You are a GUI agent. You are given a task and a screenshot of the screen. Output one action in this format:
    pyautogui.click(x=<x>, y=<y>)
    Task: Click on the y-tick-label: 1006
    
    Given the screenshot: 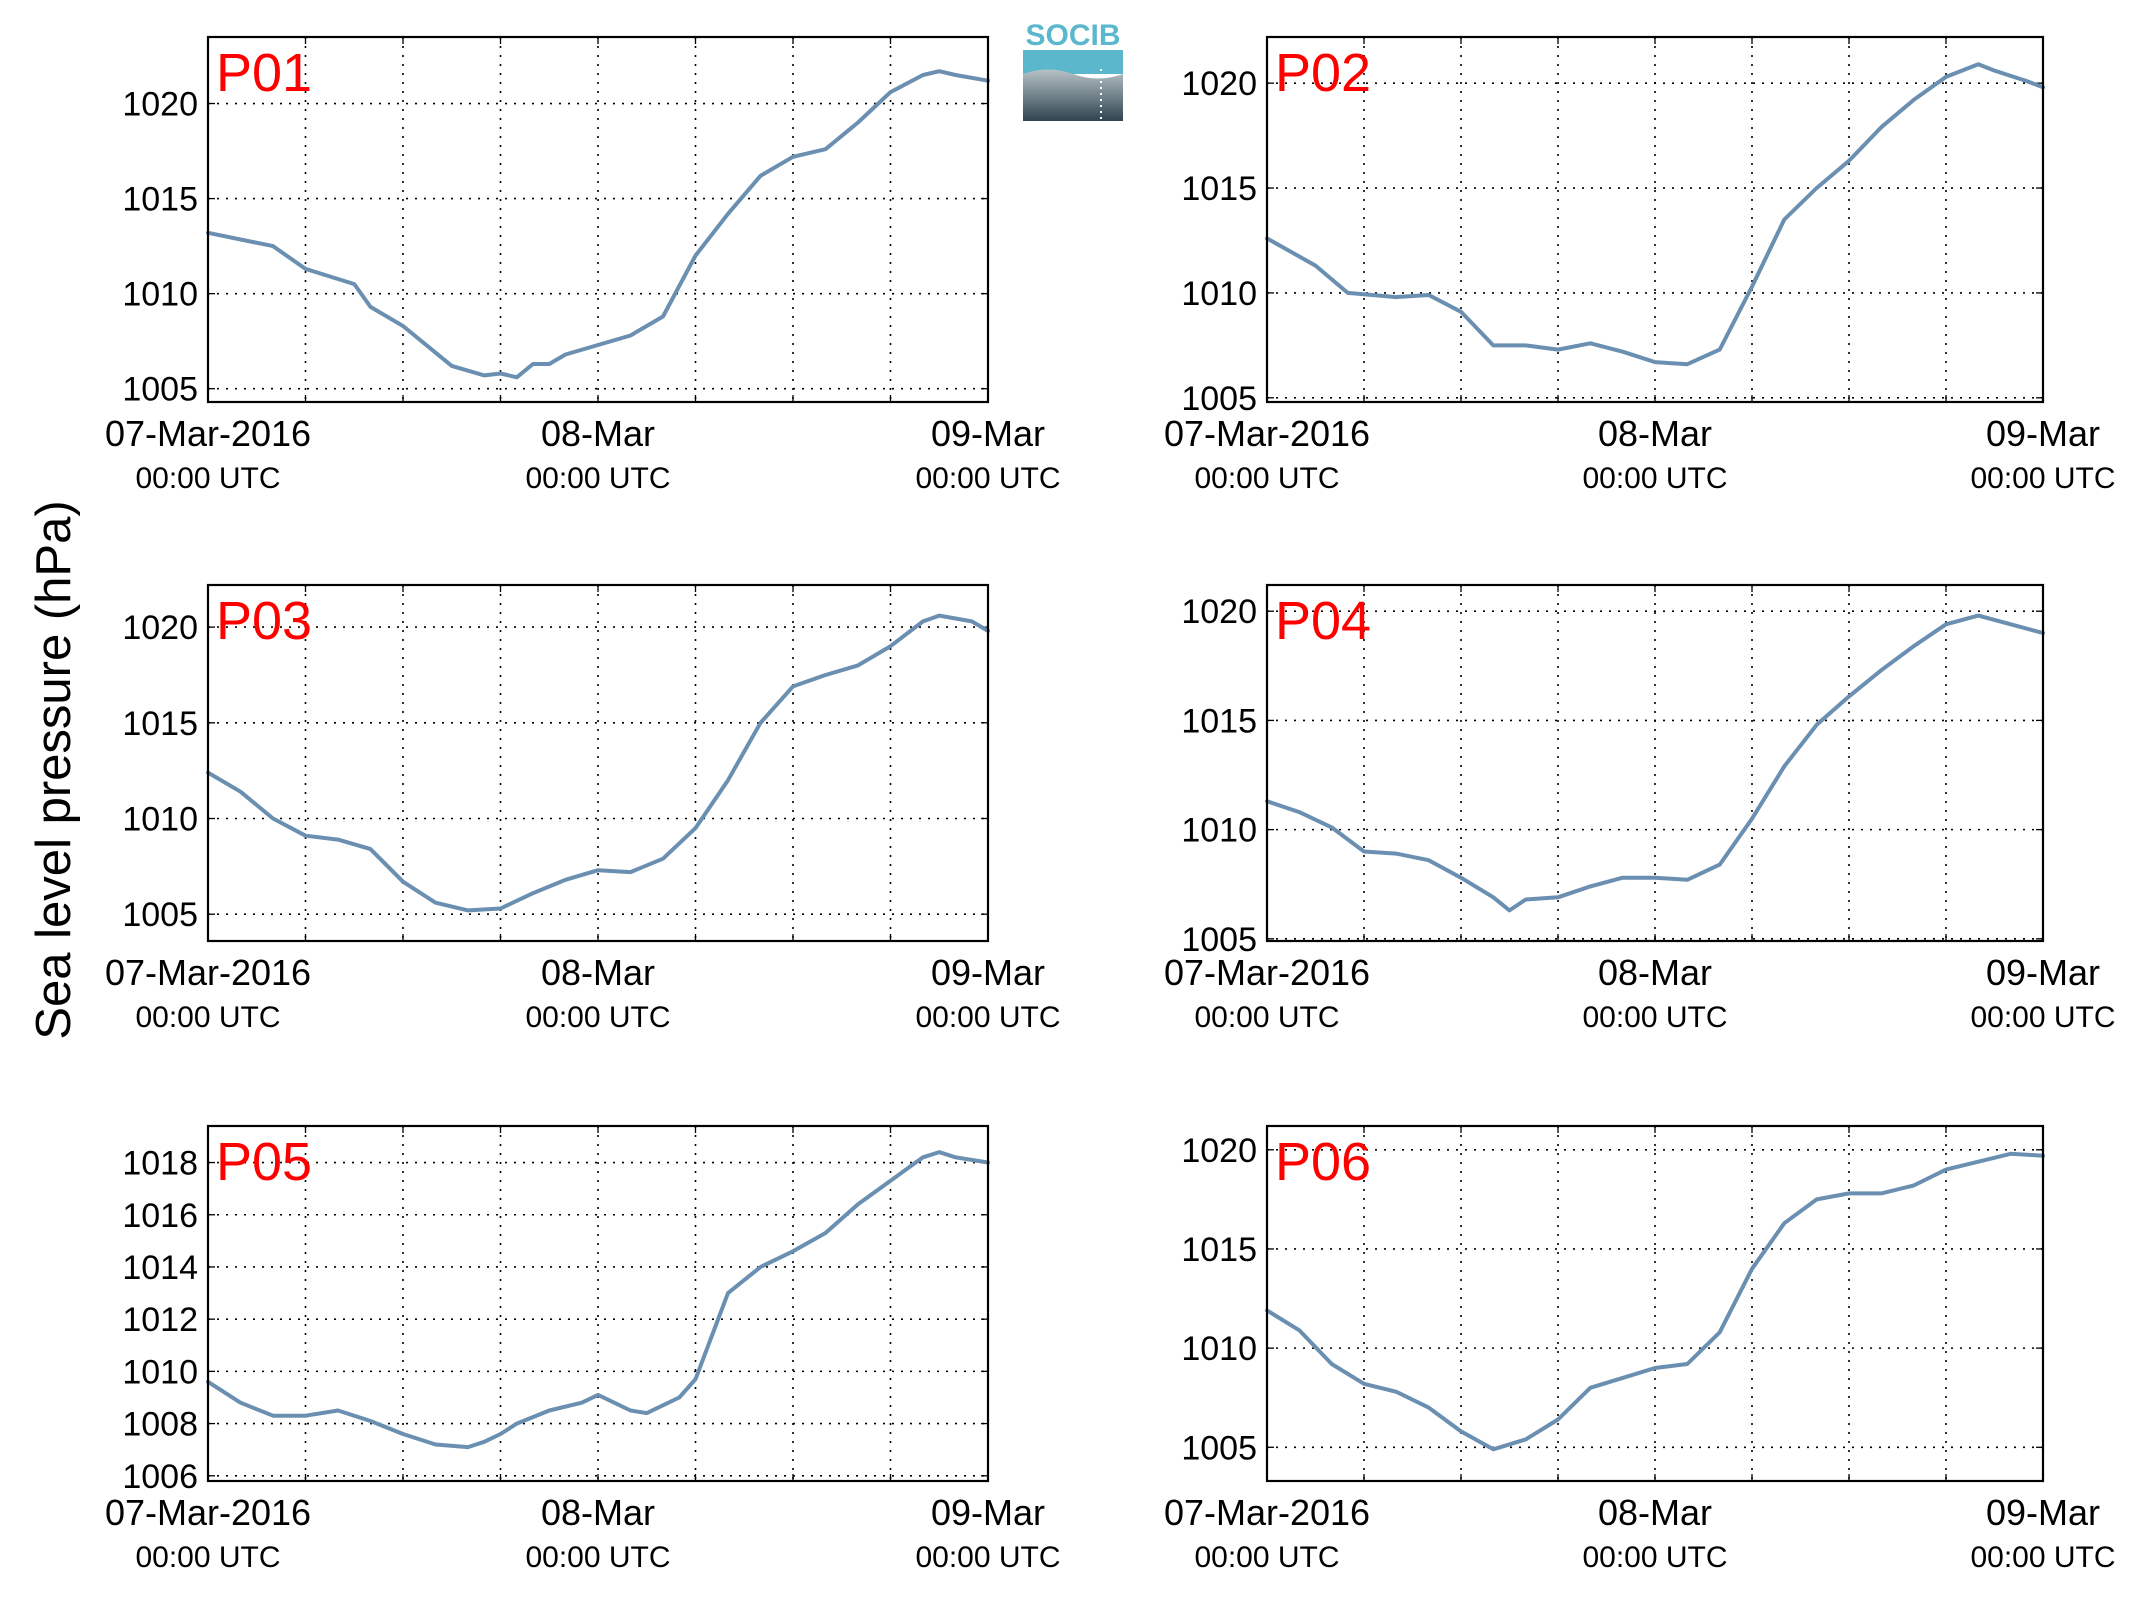 What is the action you would take?
    pyautogui.click(x=160, y=1477)
    